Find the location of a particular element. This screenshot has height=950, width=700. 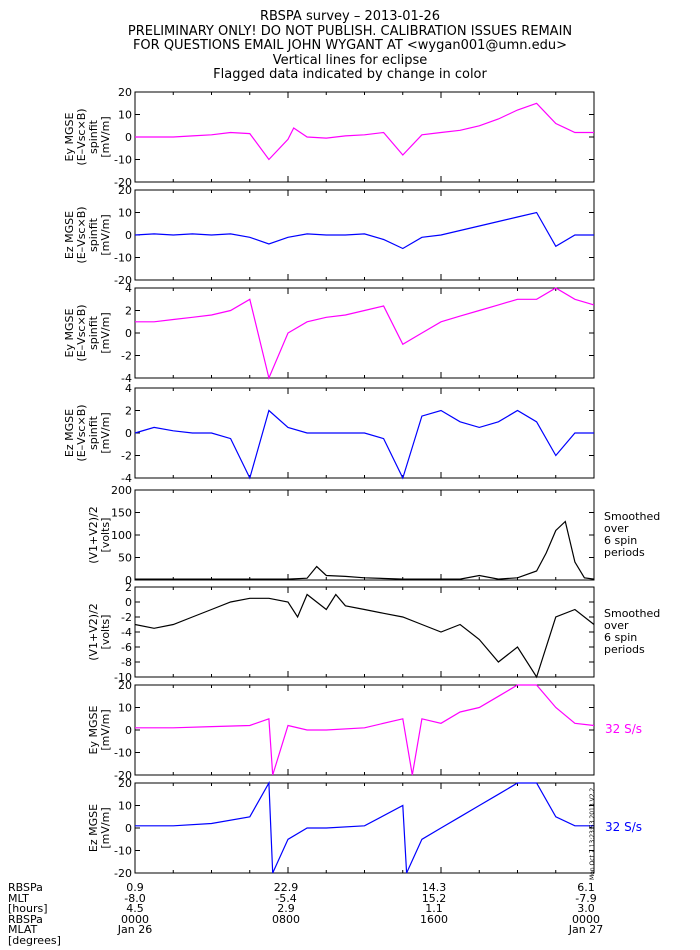

panel-4-series-line is located at coordinates (364, 444).